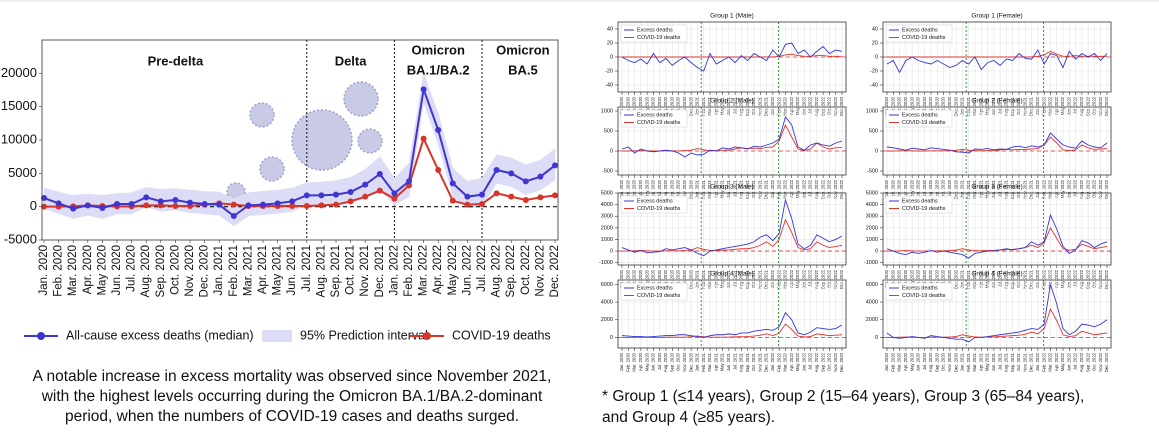 The width and height of the screenshot is (1159, 441). I want to click on x-tick-label: Nov. 2022, so click(835, 278).